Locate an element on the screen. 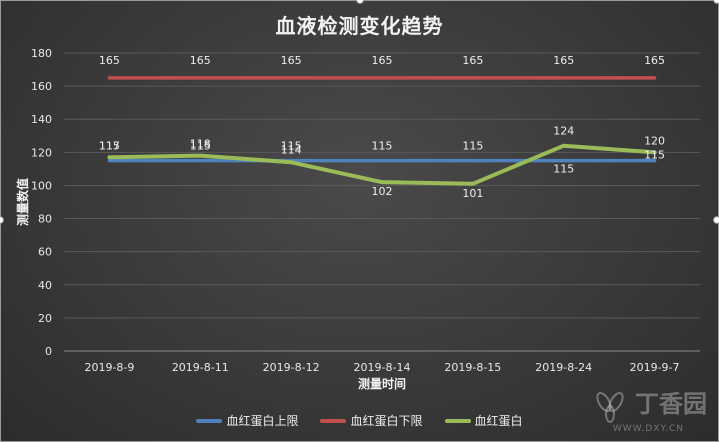 The height and width of the screenshot is (442, 719). data-label: 120 is located at coordinates (654, 140).